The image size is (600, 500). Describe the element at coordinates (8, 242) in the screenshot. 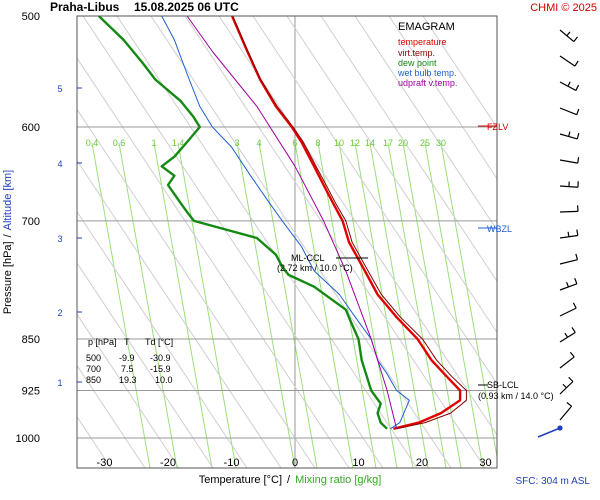

I see `y-axis-title: Pressure [hPa] / Altitude [km]` at that location.